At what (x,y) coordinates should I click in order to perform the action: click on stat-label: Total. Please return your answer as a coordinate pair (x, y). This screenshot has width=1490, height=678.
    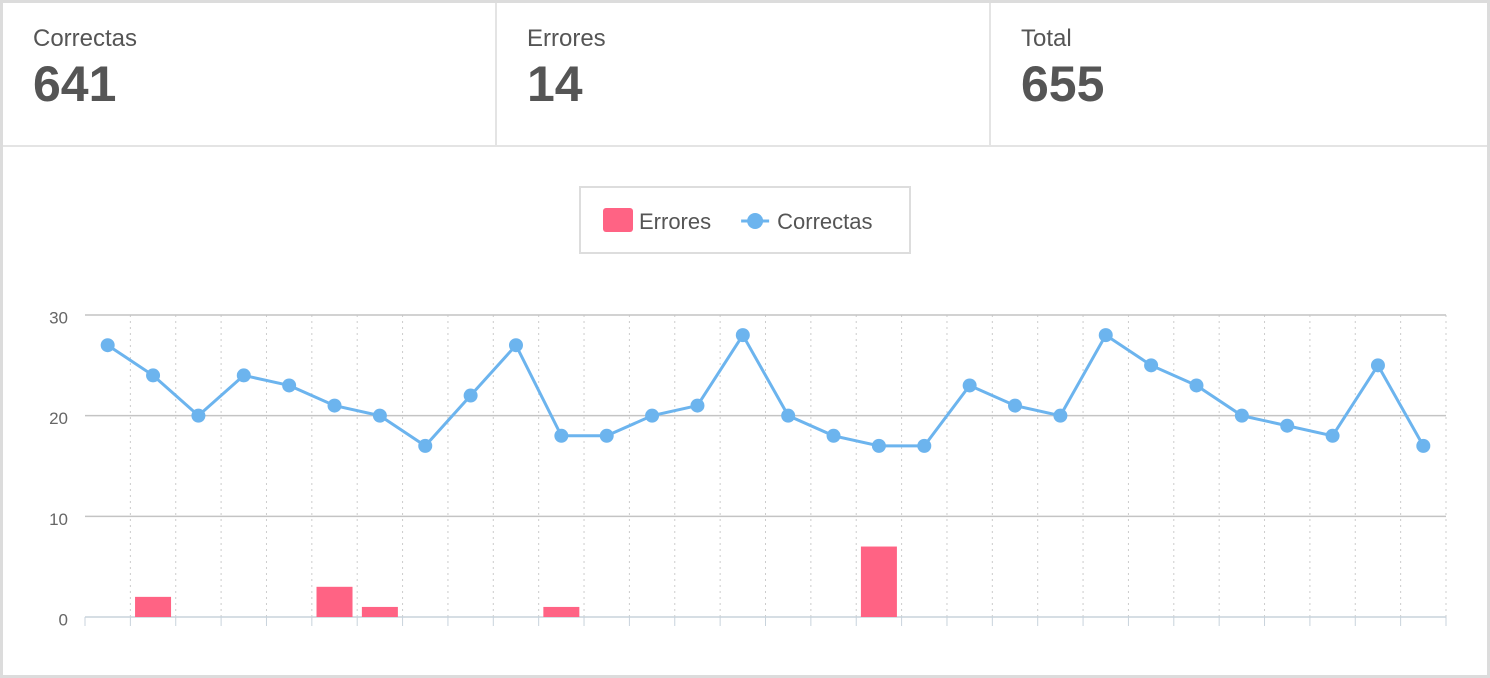
    Looking at the image, I should click on (1046, 38).